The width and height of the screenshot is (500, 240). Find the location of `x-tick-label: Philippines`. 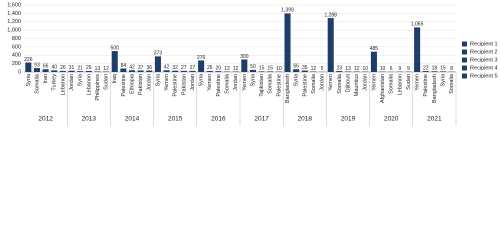

x-tick-label: Philippines is located at coordinates (98, 87).